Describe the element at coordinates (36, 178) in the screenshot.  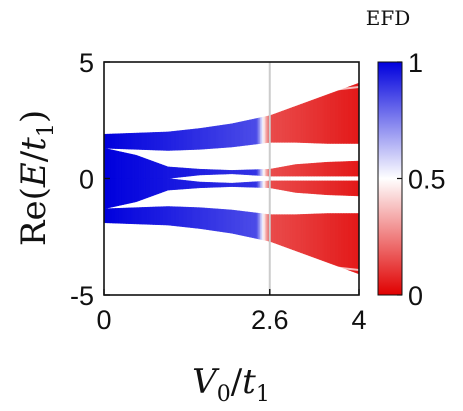
I see `y-axis-label: Re(E/t1)` at that location.